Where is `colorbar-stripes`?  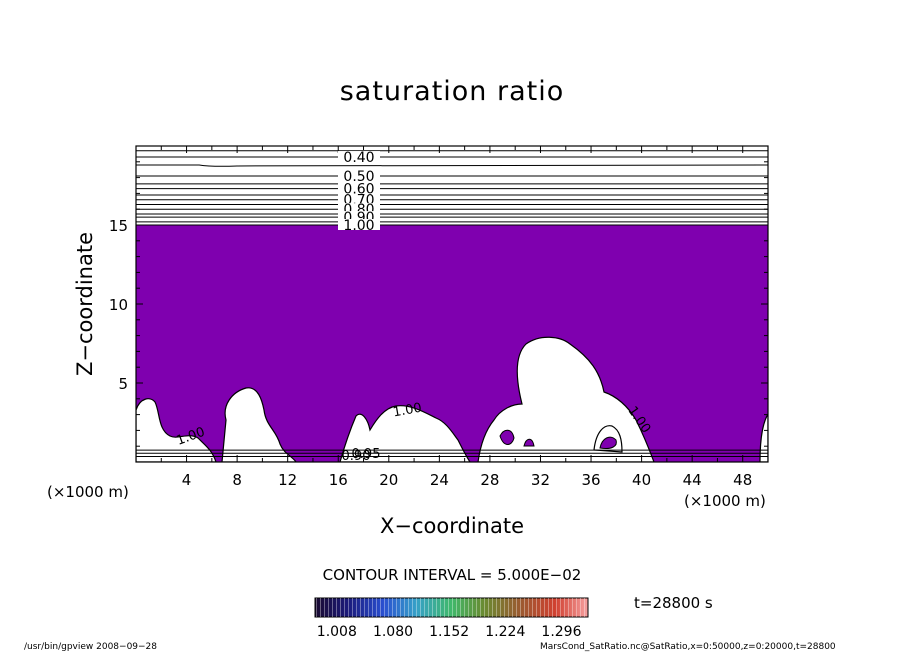
colorbar-stripes is located at coordinates (451, 607).